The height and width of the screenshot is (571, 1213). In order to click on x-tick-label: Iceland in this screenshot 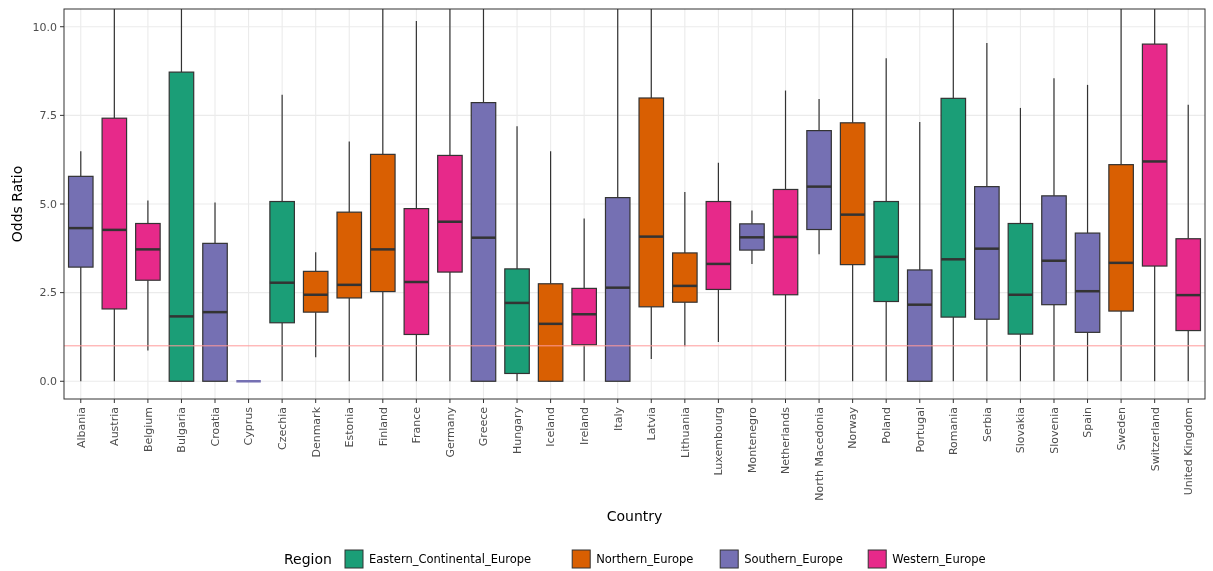, I will do `click(551, 427)`.